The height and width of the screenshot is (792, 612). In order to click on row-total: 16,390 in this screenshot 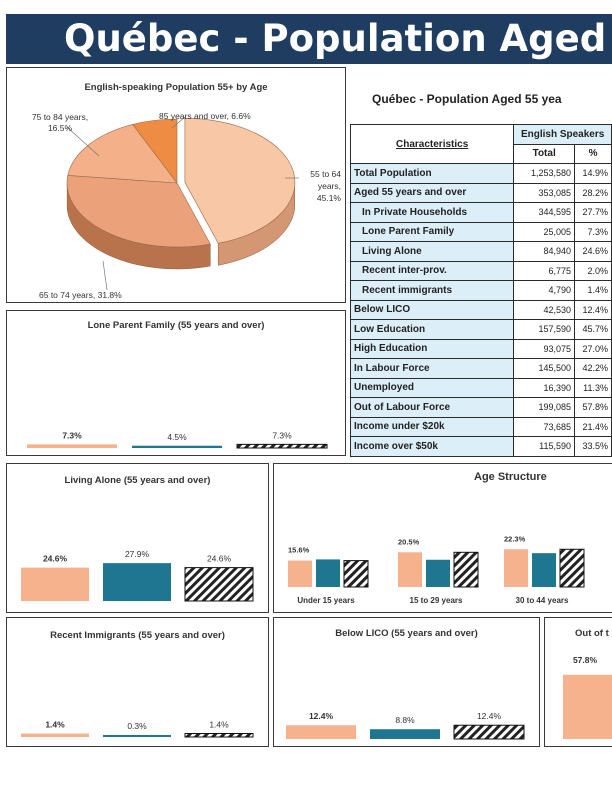, I will do `click(544, 387)`.